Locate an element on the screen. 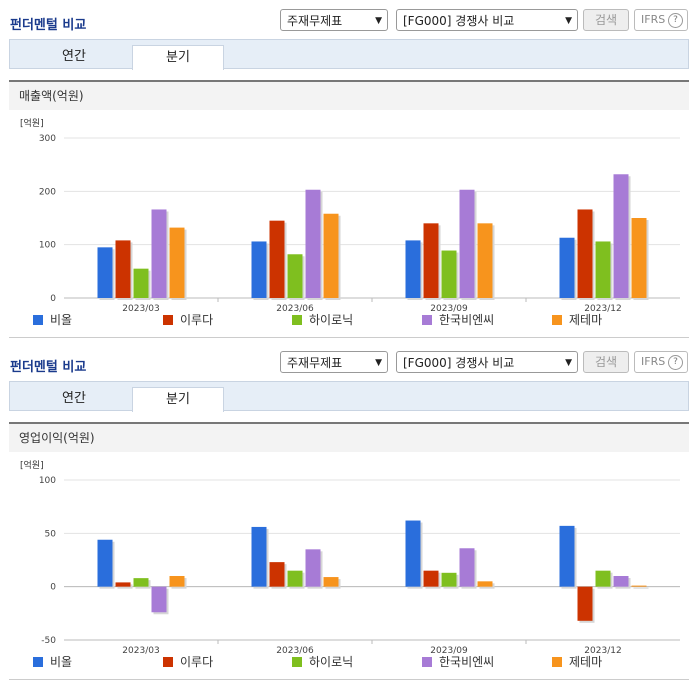 Image resolution: width=696 pixels, height=684 pixels. ifrs-label: IFRS is located at coordinates (653, 361).